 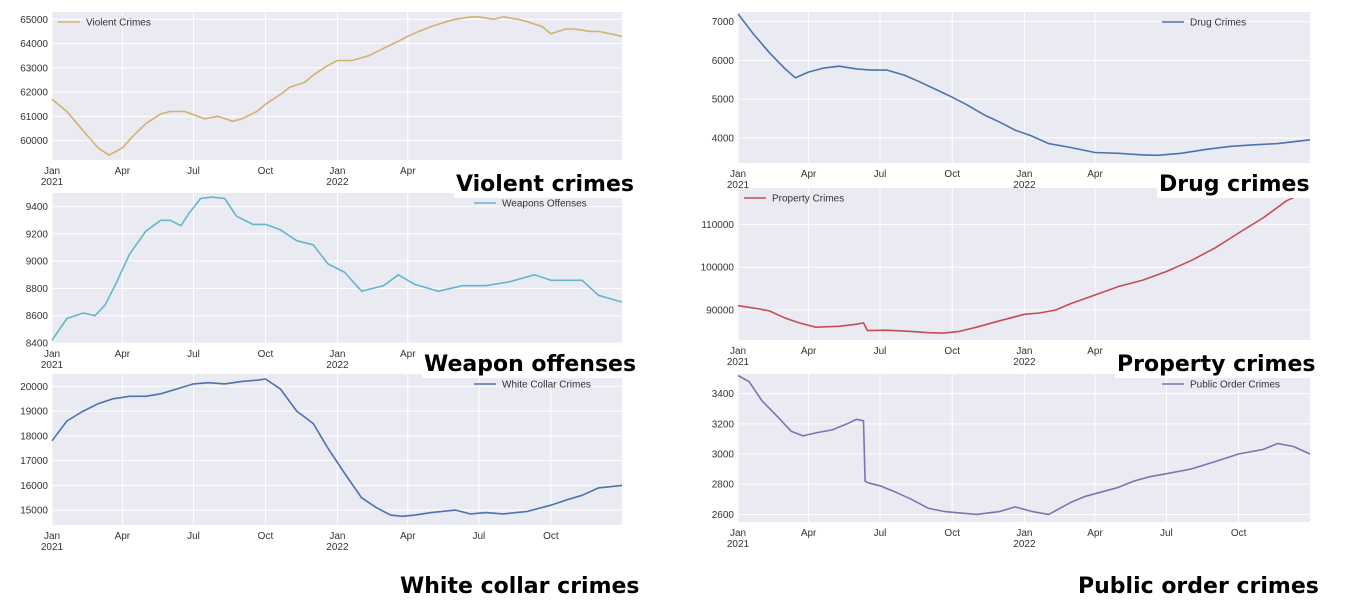 What do you see at coordinates (34, 436) in the screenshot?
I see `y-tick-label: 18000` at bounding box center [34, 436].